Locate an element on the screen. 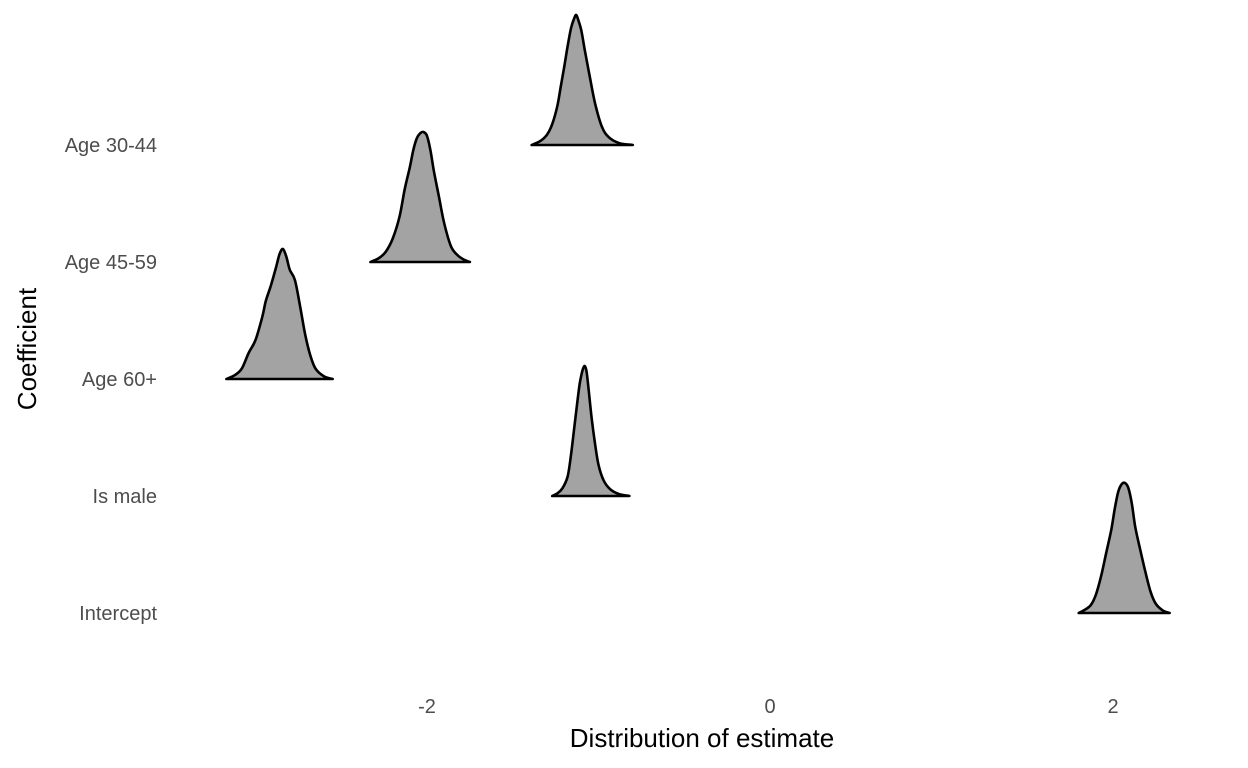 This screenshot has width=1248, height=768. x-tick-label: 0 is located at coordinates (769, 707).